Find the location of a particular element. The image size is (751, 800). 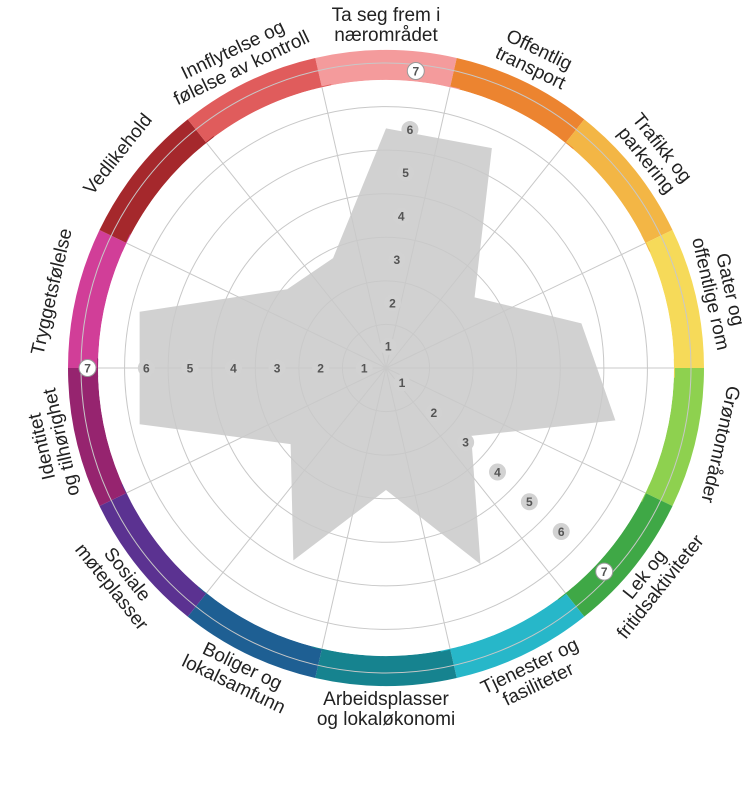

tick-label-lower-right-4: 4 is located at coordinates (497, 472).